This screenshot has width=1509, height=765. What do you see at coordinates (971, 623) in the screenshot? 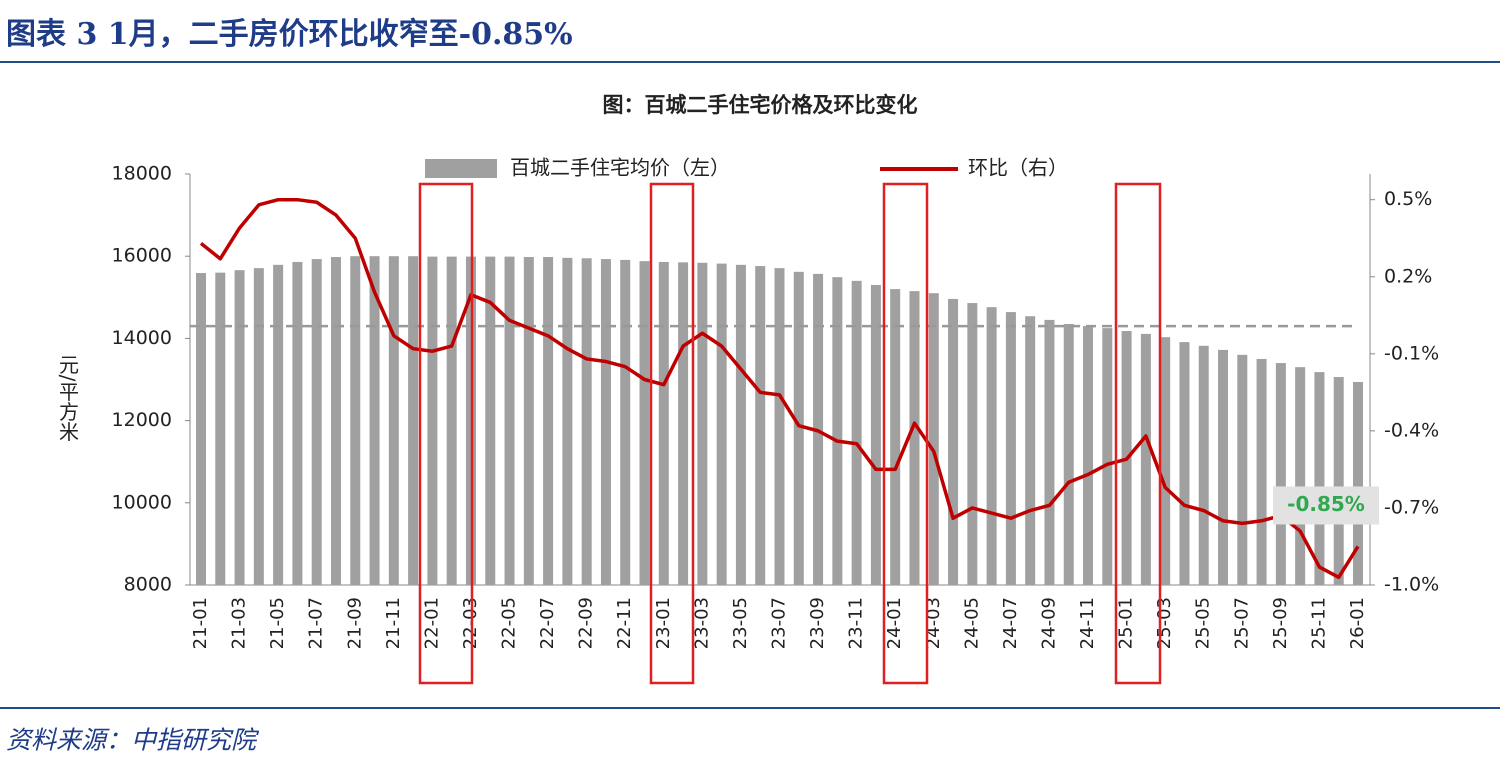
I see `x-tick-label: 24-05` at bounding box center [971, 623].